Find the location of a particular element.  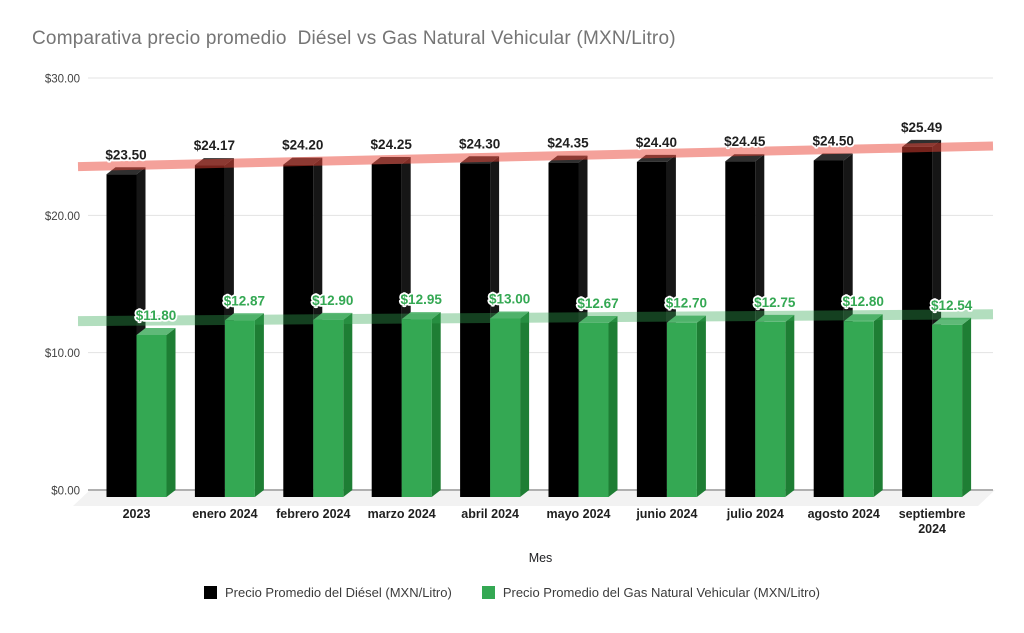

x-tick-label: abril 2024 is located at coordinates (490, 514).